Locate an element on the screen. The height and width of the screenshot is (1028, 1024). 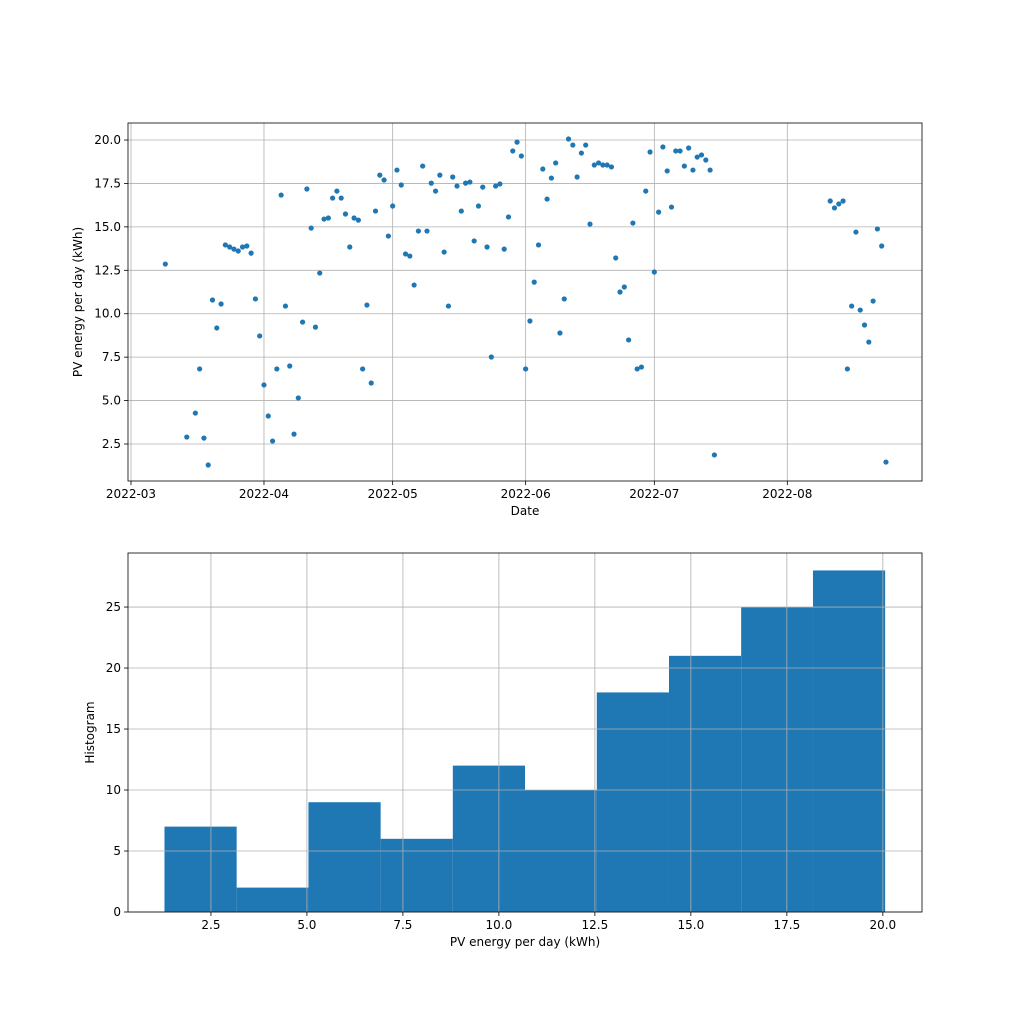
x-axis-label: PV energy per day (kWh) is located at coordinates (525, 942).